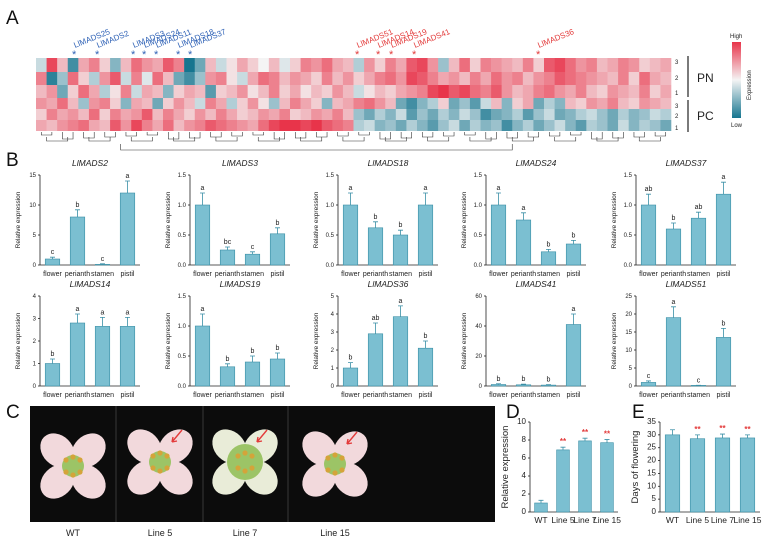  What do you see at coordinates (686, 163) in the screenshot?
I see `chart-title: LlMADS37` at bounding box center [686, 163].